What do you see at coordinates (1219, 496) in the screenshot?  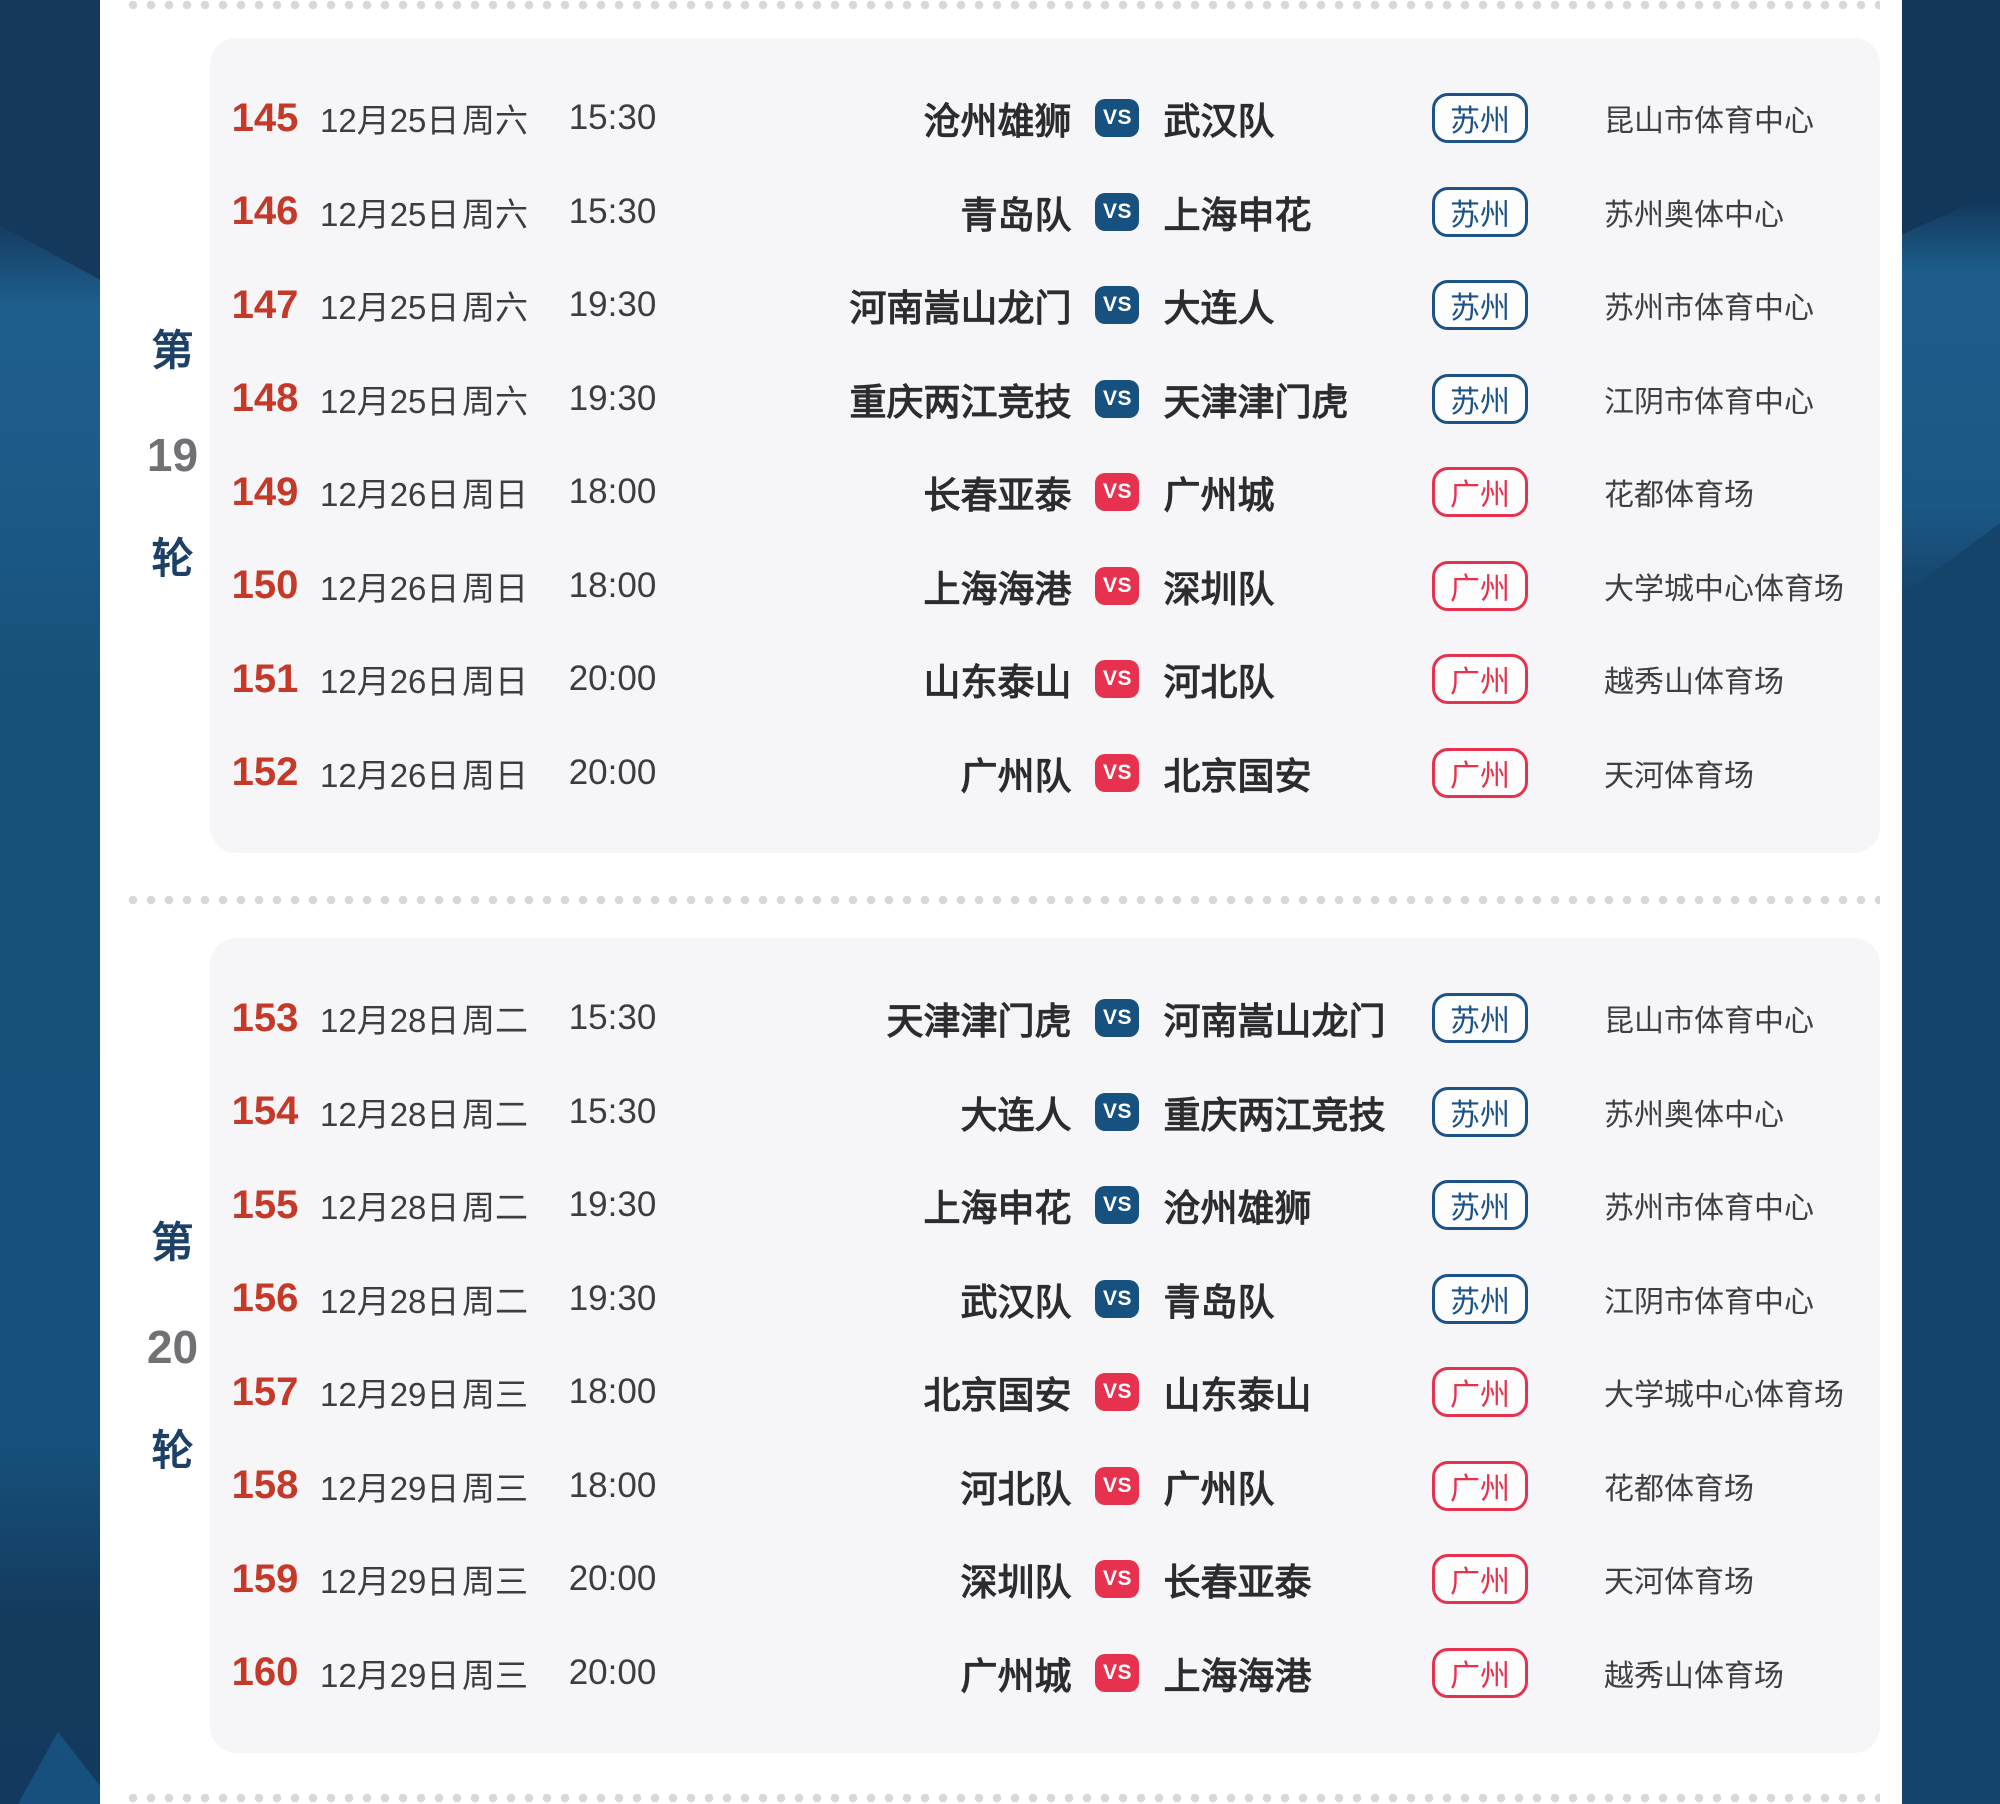 I see `away-team: 广州城` at bounding box center [1219, 496].